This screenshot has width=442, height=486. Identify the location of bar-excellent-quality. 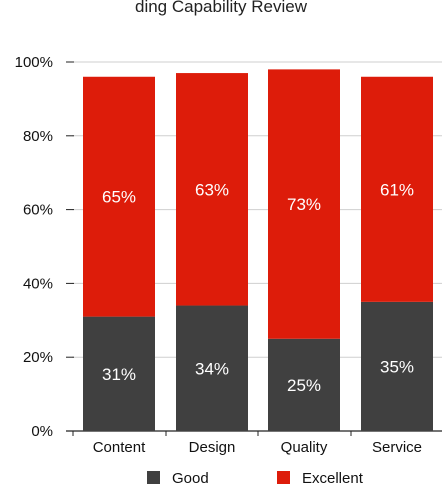
(304, 204).